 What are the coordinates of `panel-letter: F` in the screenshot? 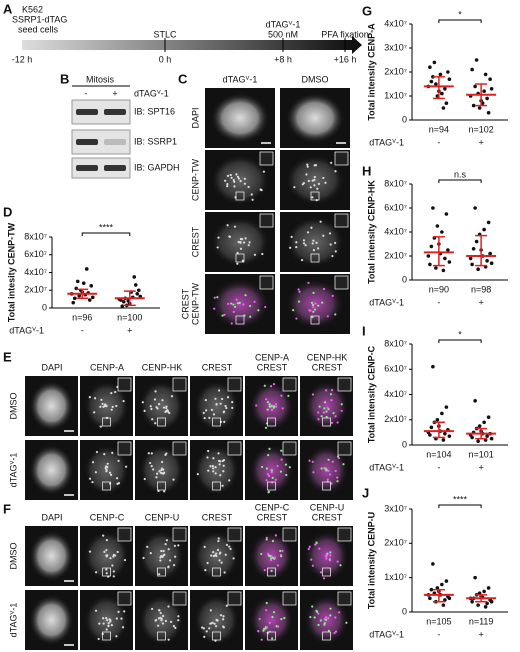 It's located at (7, 508).